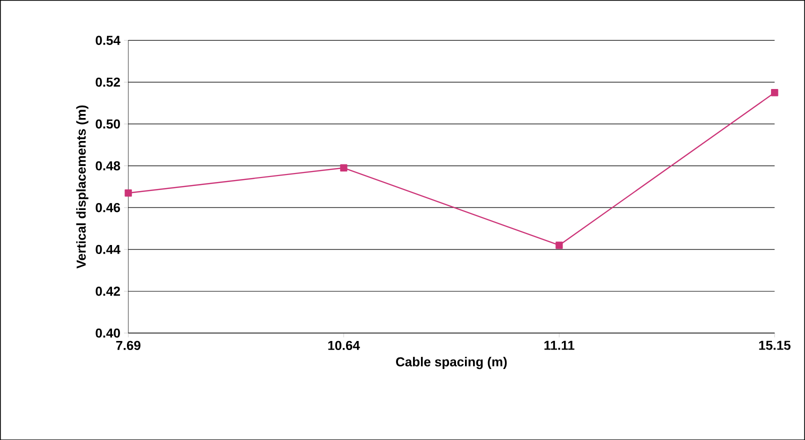 The width and height of the screenshot is (805, 440). What do you see at coordinates (559, 345) in the screenshot?
I see `x-tick-label: 11.11` at bounding box center [559, 345].